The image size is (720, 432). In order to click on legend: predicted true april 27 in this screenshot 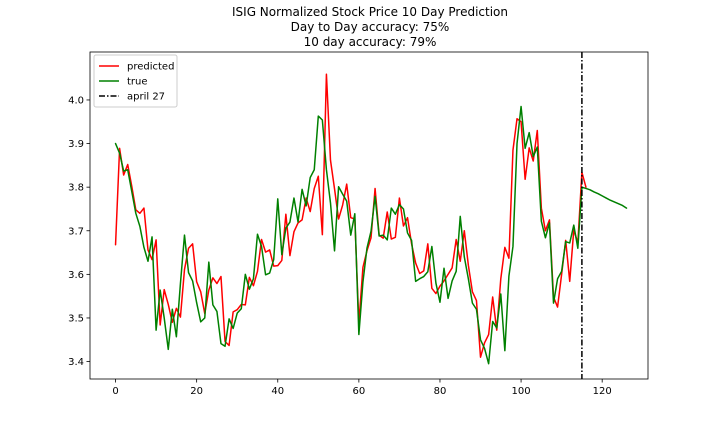, I will do `click(135, 81)`.